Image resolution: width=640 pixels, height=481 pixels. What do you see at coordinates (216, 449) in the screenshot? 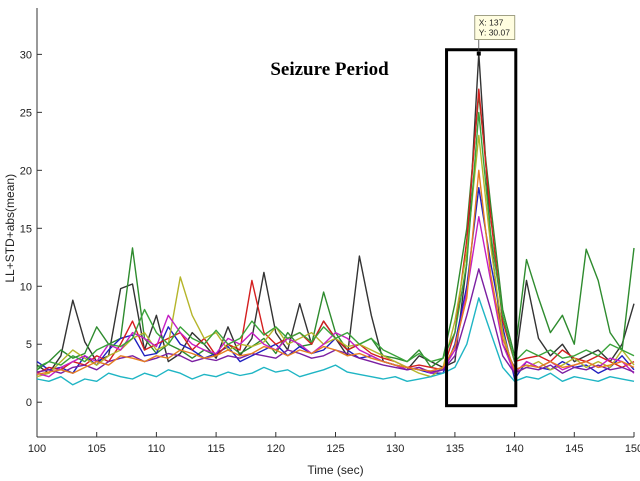
I see `x-tick-label: 115` at bounding box center [216, 449].